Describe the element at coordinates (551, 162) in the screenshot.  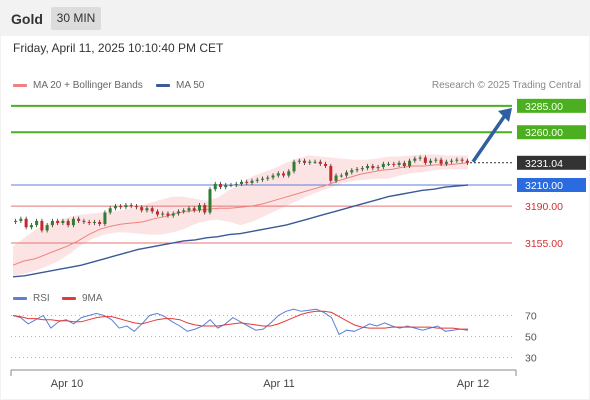
I see `last-price-label-bg` at that location.